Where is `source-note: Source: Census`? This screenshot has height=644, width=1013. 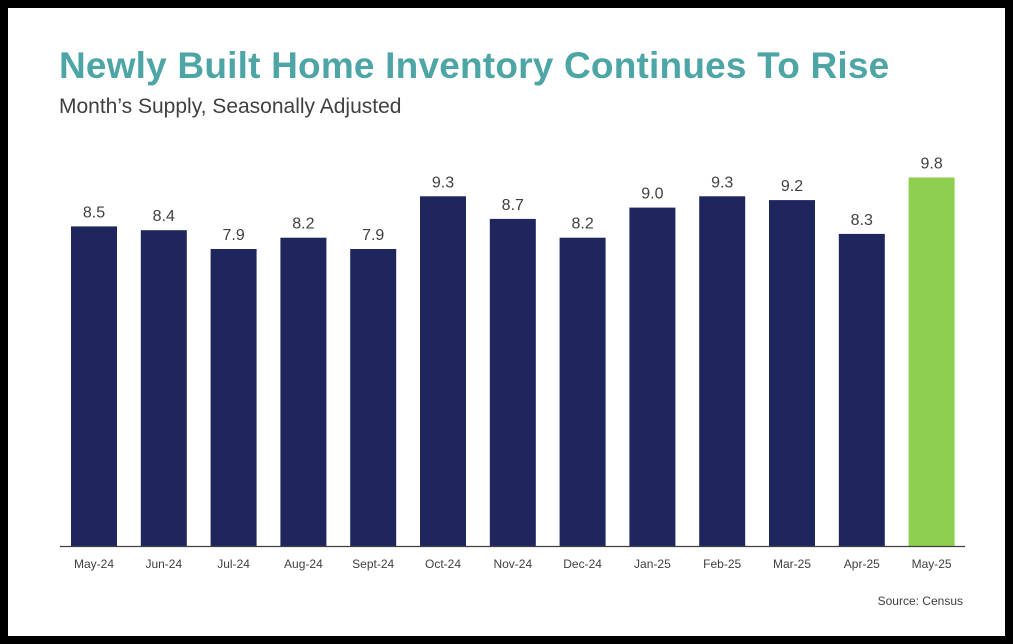
source-note: Source: Census is located at coordinates (920, 601).